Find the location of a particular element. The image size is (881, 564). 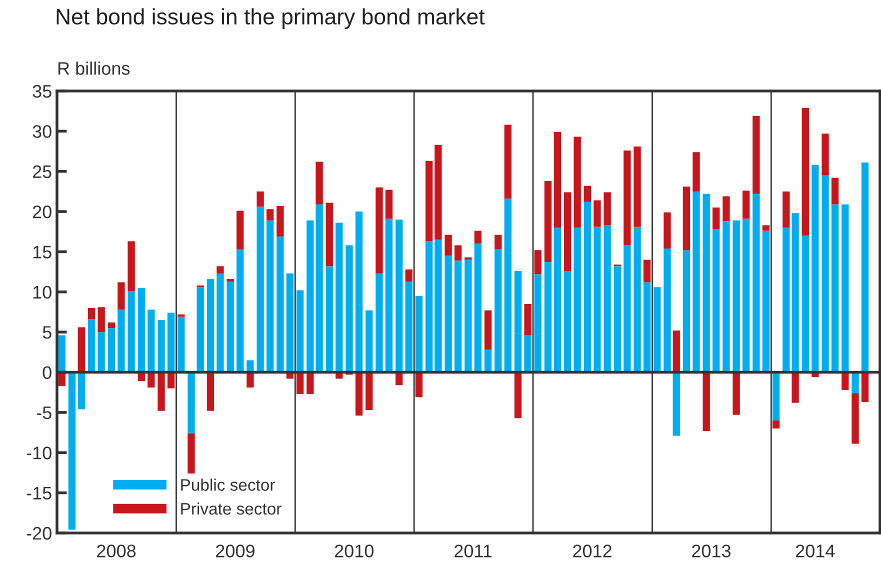

chart-title: Net bond issues in the primary bond market is located at coordinates (270, 18).